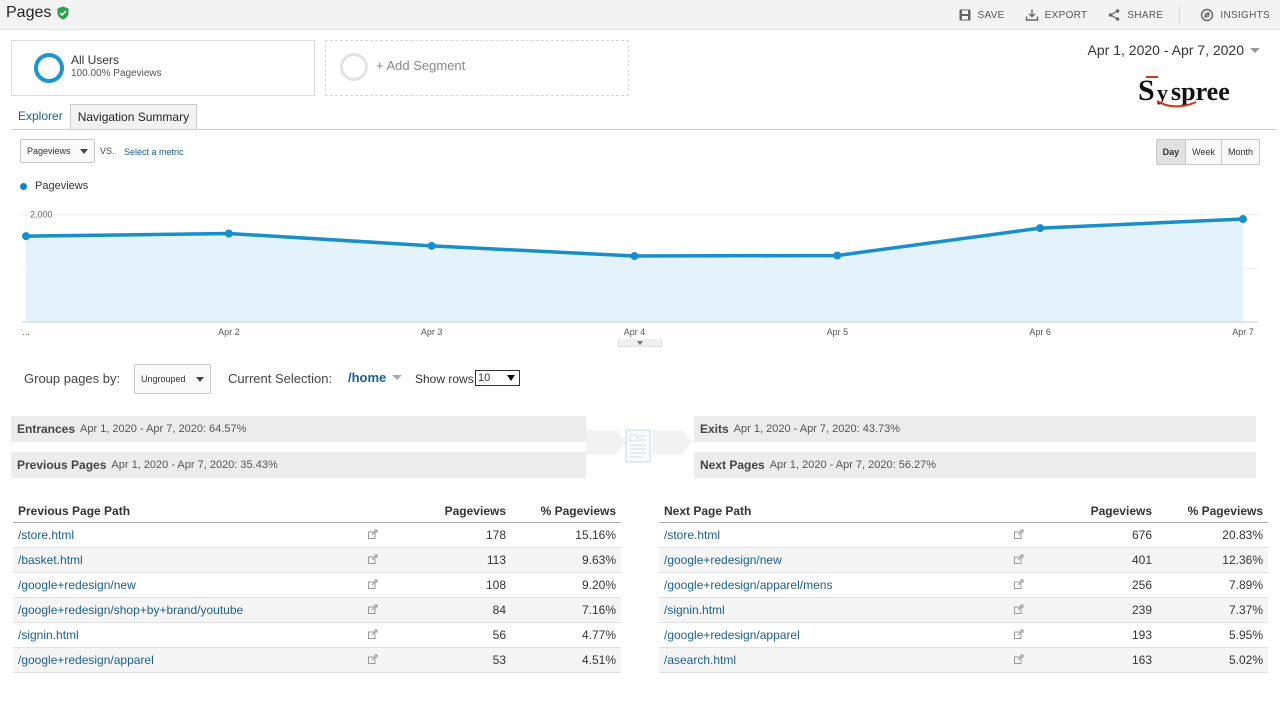 The image size is (1280, 720). I want to click on exits-value: Apr 1, 2020 - Apr 7, 2020: 43.73%, so click(817, 429).